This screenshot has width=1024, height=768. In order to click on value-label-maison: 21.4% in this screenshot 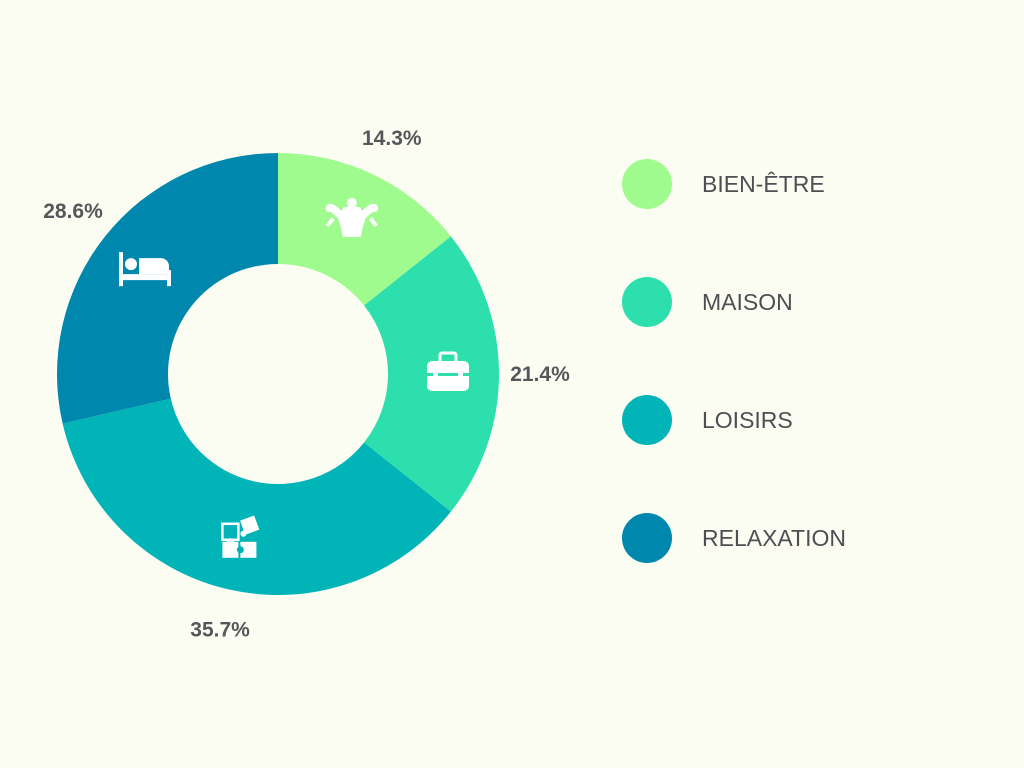, I will do `click(540, 374)`.